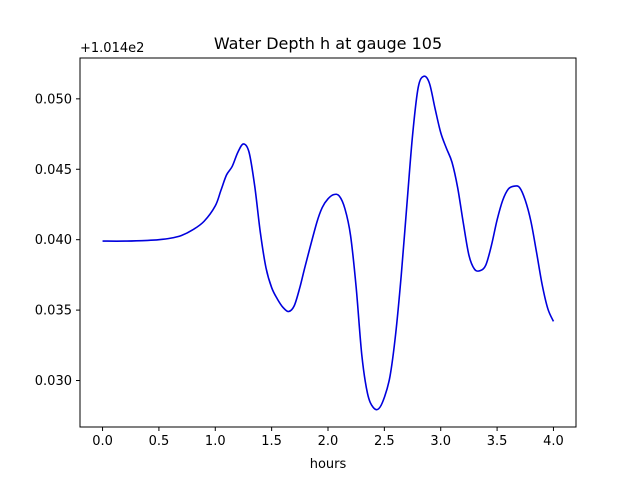 The width and height of the screenshot is (640, 480). What do you see at coordinates (215, 441) in the screenshot?
I see `x-tick-label: 1.0` at bounding box center [215, 441].